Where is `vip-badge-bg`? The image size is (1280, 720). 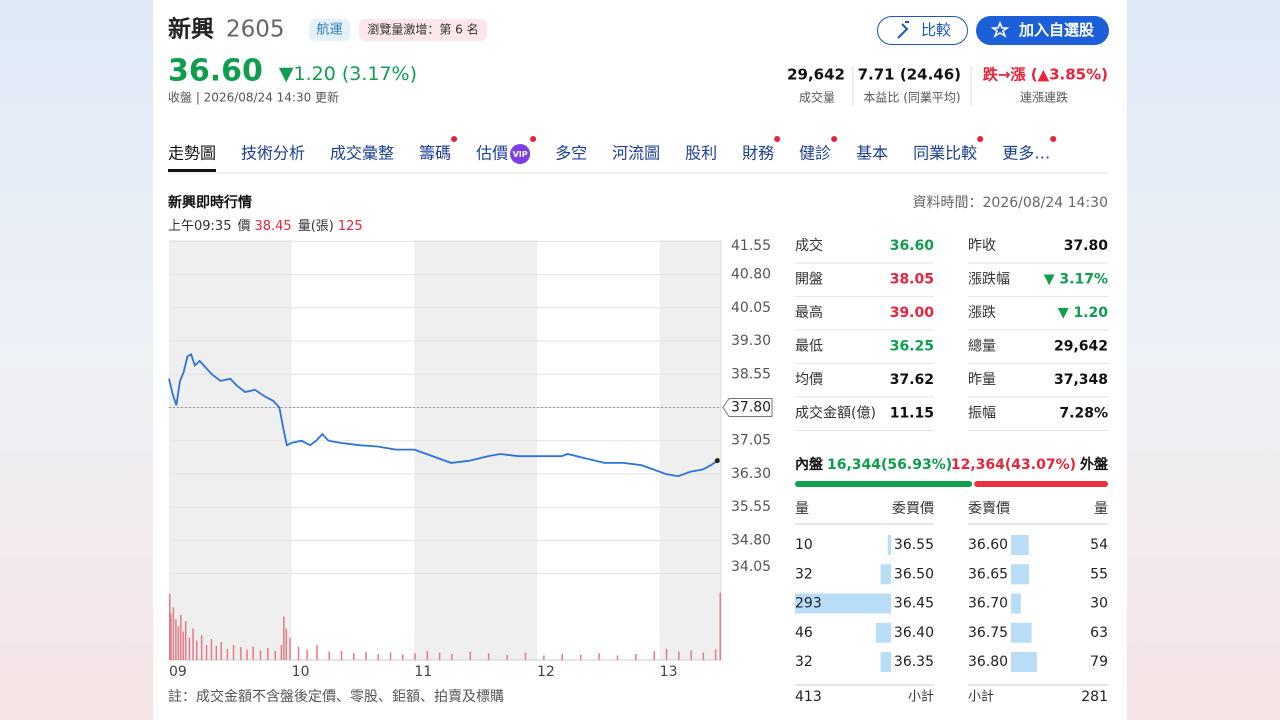 vip-badge-bg is located at coordinates (520, 154).